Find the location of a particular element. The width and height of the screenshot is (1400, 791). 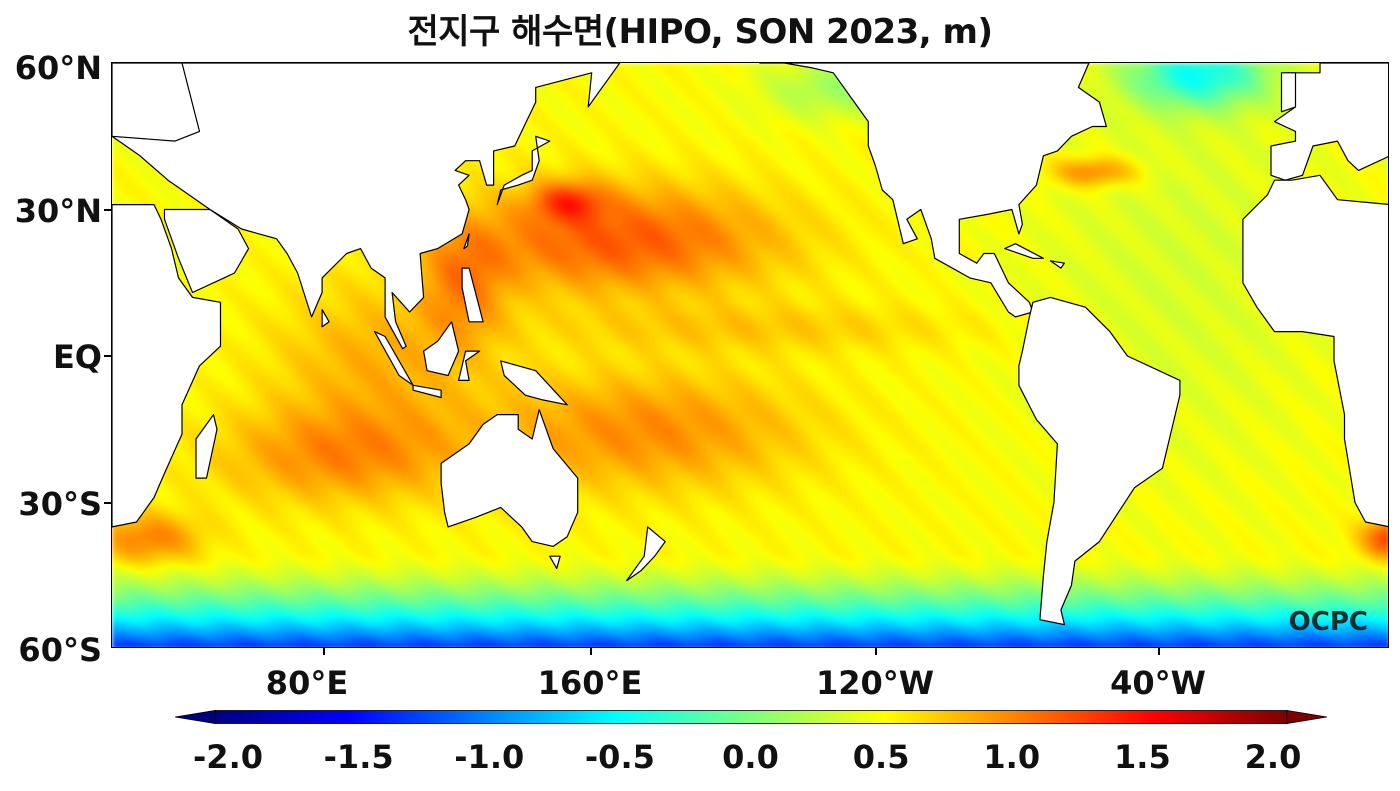

landmass-tasmania is located at coordinates (555, 562).